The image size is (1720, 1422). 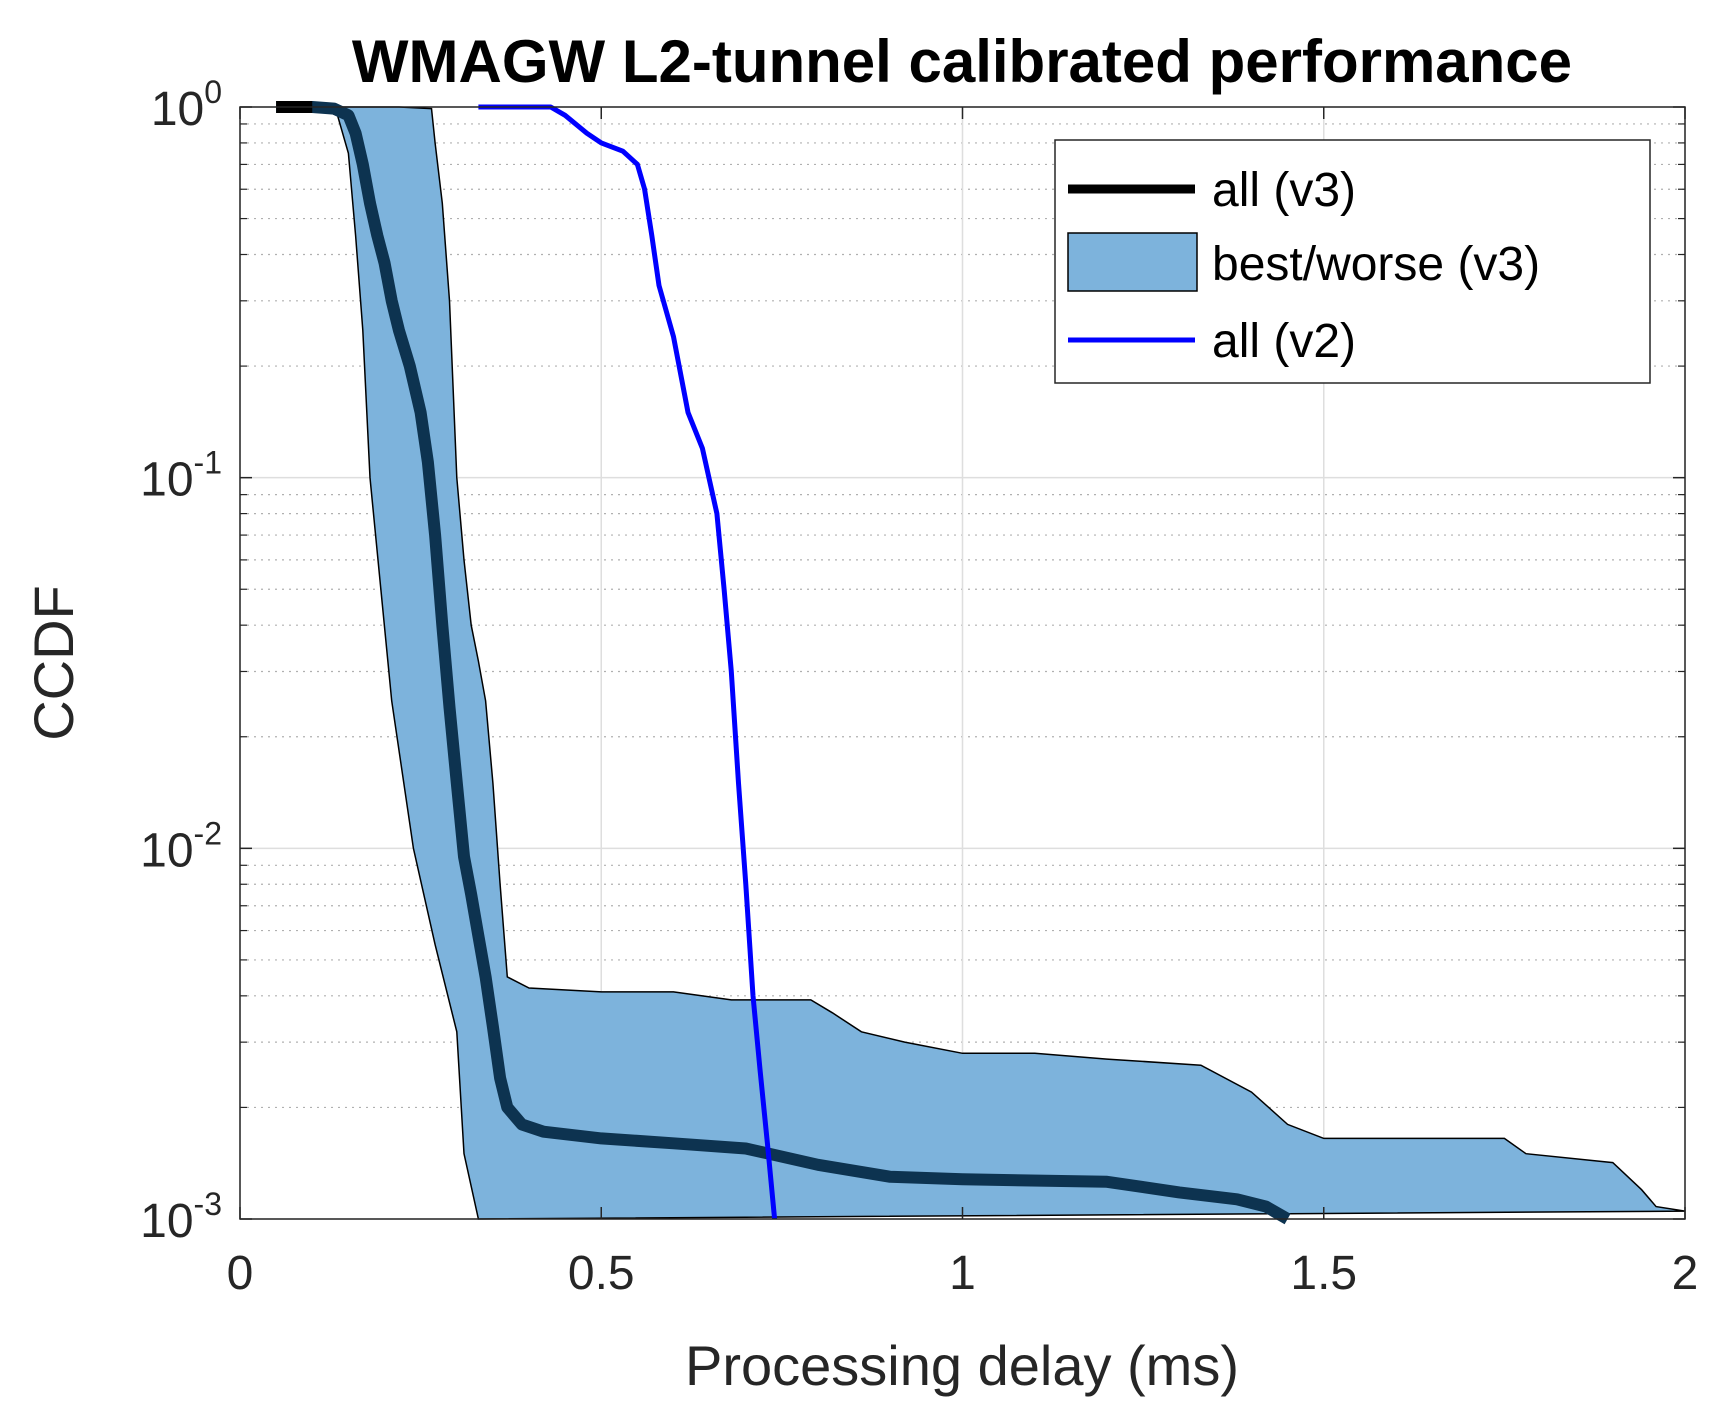 I want to click on series-line-all-v2, so click(x=628, y=662).